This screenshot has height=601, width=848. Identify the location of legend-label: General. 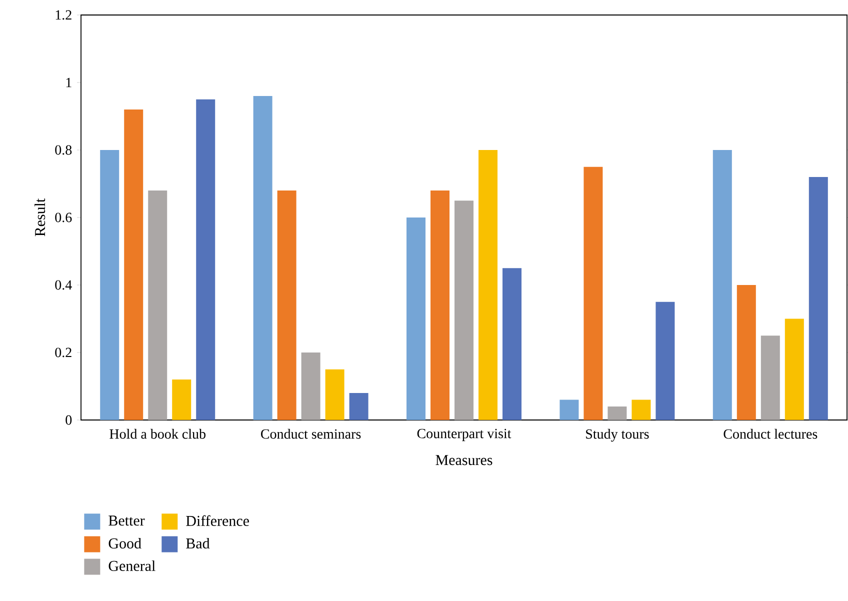
(132, 565).